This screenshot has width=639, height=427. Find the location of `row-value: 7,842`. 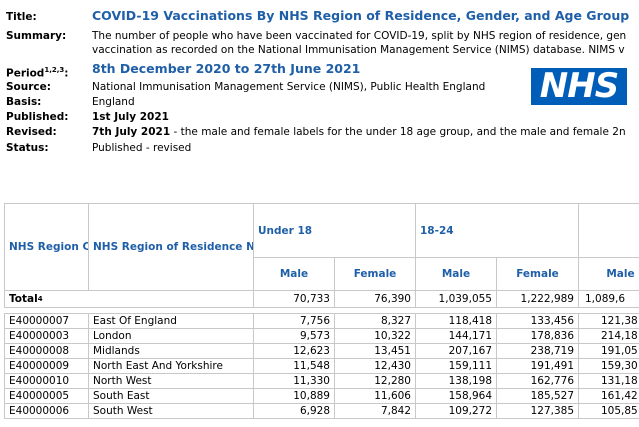

row-value: 7,842 is located at coordinates (375, 411).